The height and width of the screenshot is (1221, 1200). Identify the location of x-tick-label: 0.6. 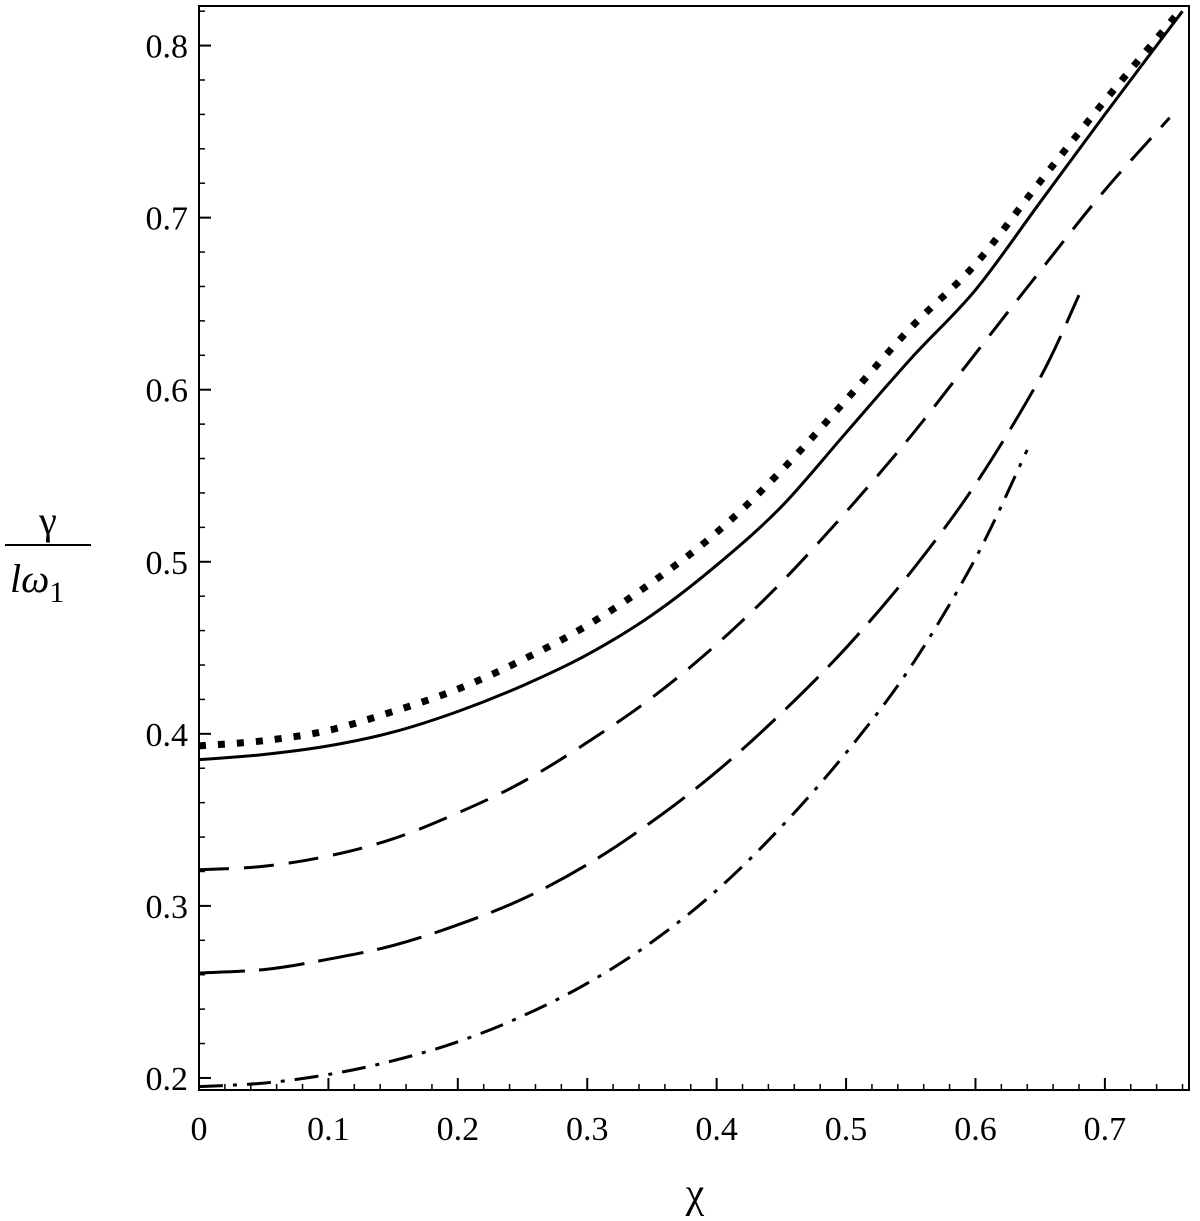
(975, 1129).